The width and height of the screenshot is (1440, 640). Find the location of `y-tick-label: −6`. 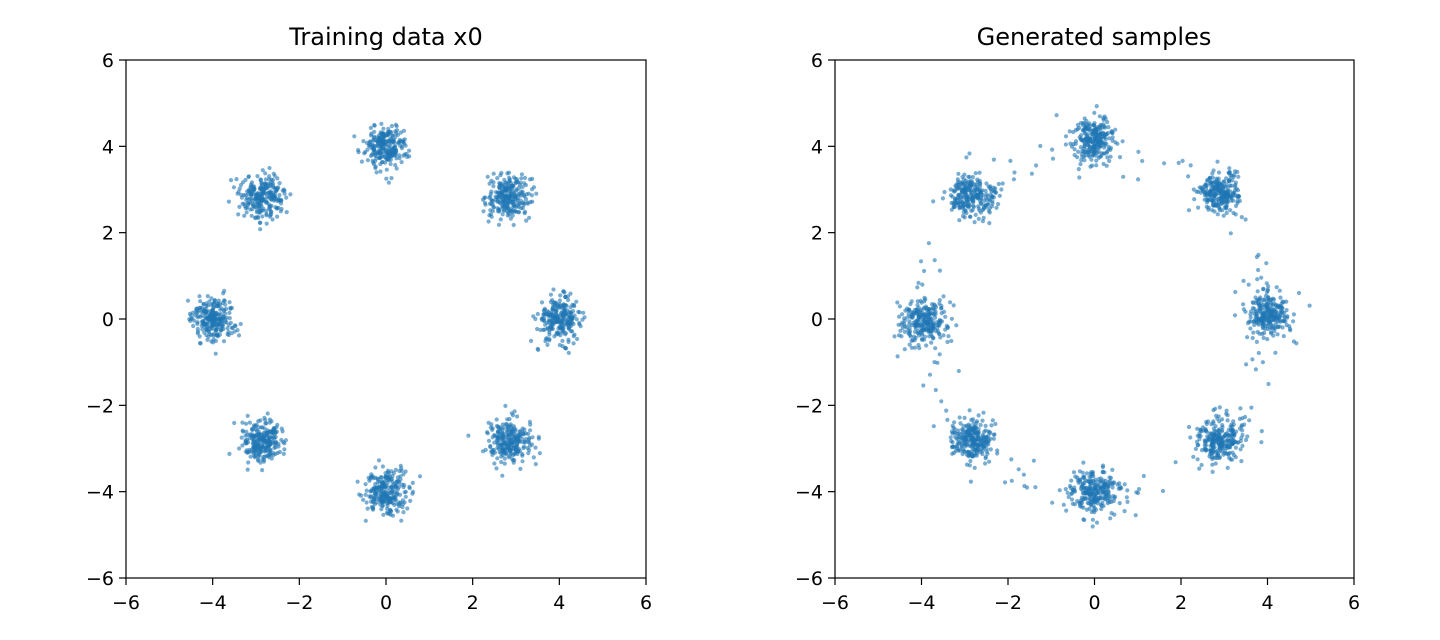

y-tick-label: −6 is located at coordinates (100, 579).